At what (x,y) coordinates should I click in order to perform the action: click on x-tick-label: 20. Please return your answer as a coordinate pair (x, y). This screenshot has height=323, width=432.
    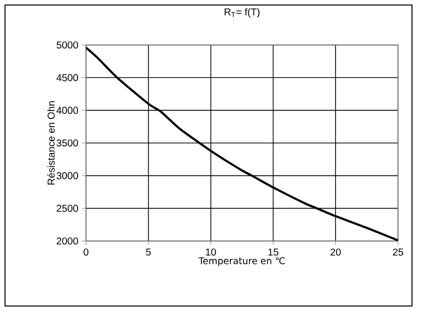
    Looking at the image, I should click on (335, 252).